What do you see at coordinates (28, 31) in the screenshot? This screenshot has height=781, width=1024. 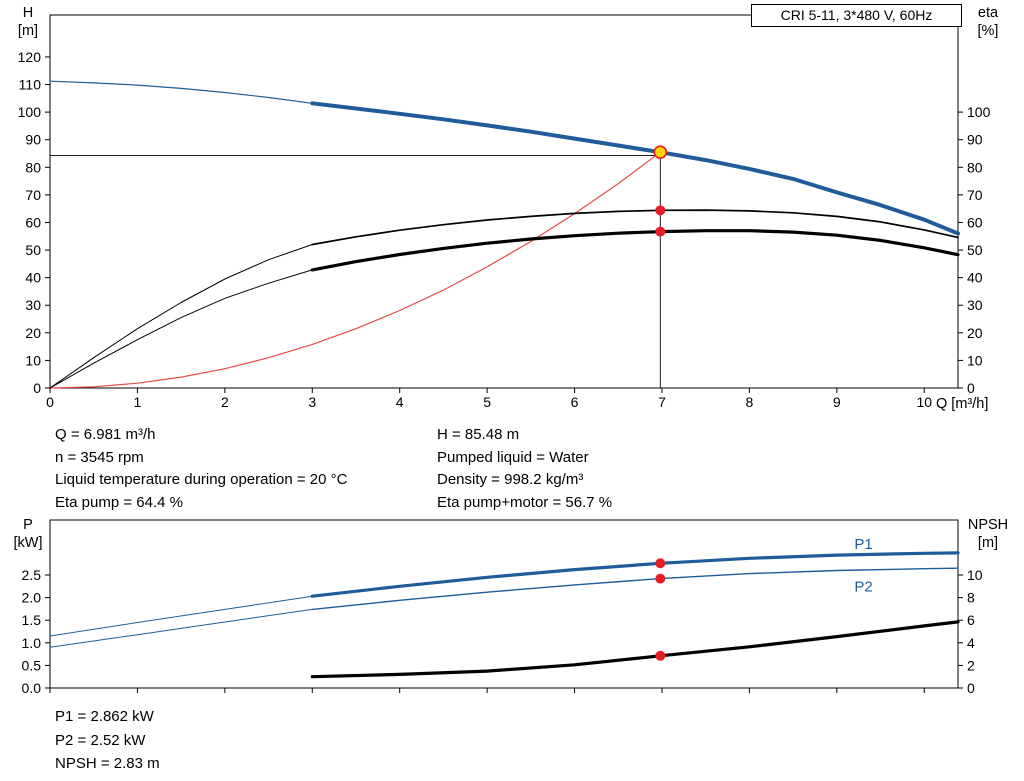 I see `h-axis-title-unit: [m]` at bounding box center [28, 31].